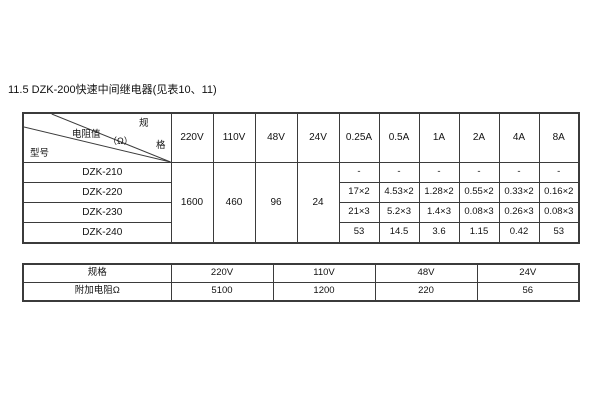 The image size is (600, 400). I want to click on corner-header-cell: 规 格 电阻值 （Ω） 型号, so click(97, 137).